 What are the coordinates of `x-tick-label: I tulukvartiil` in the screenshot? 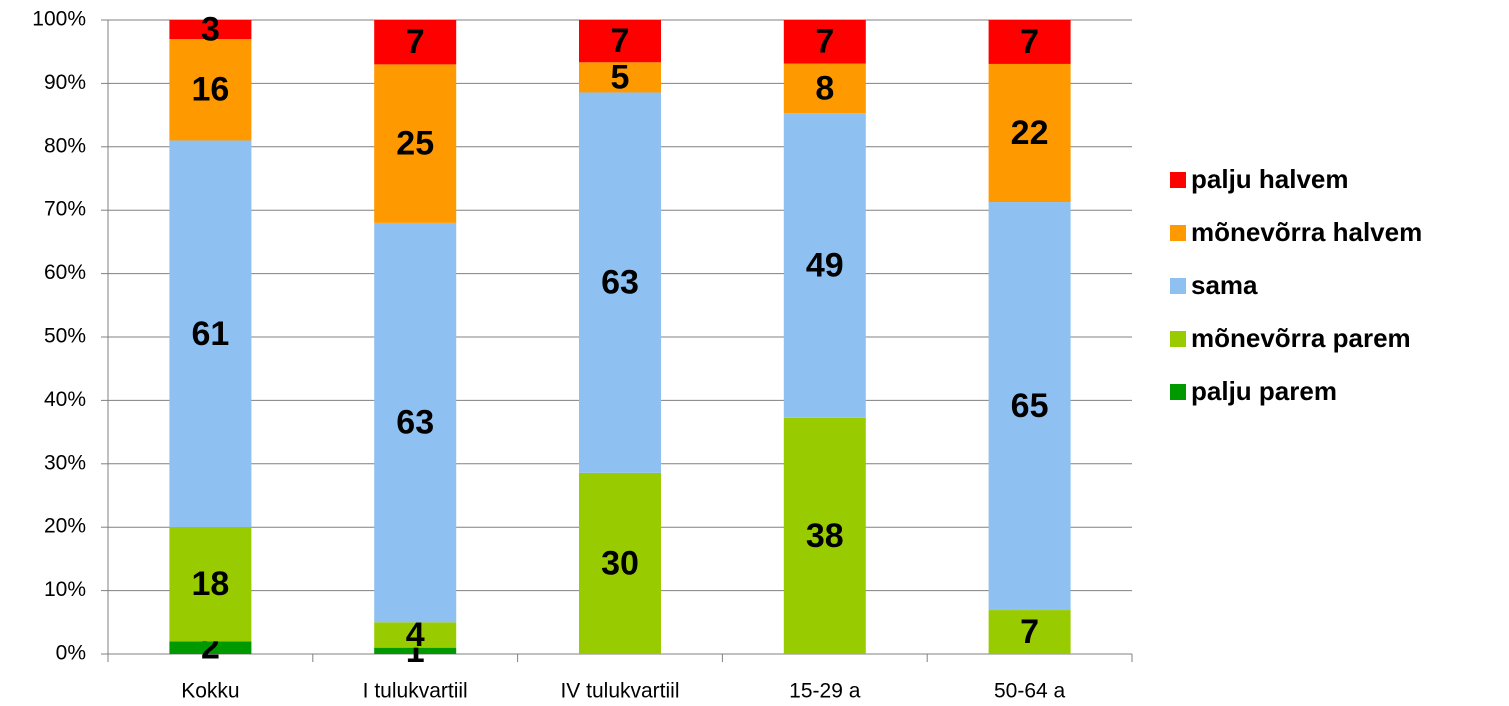 It's located at (415, 691).